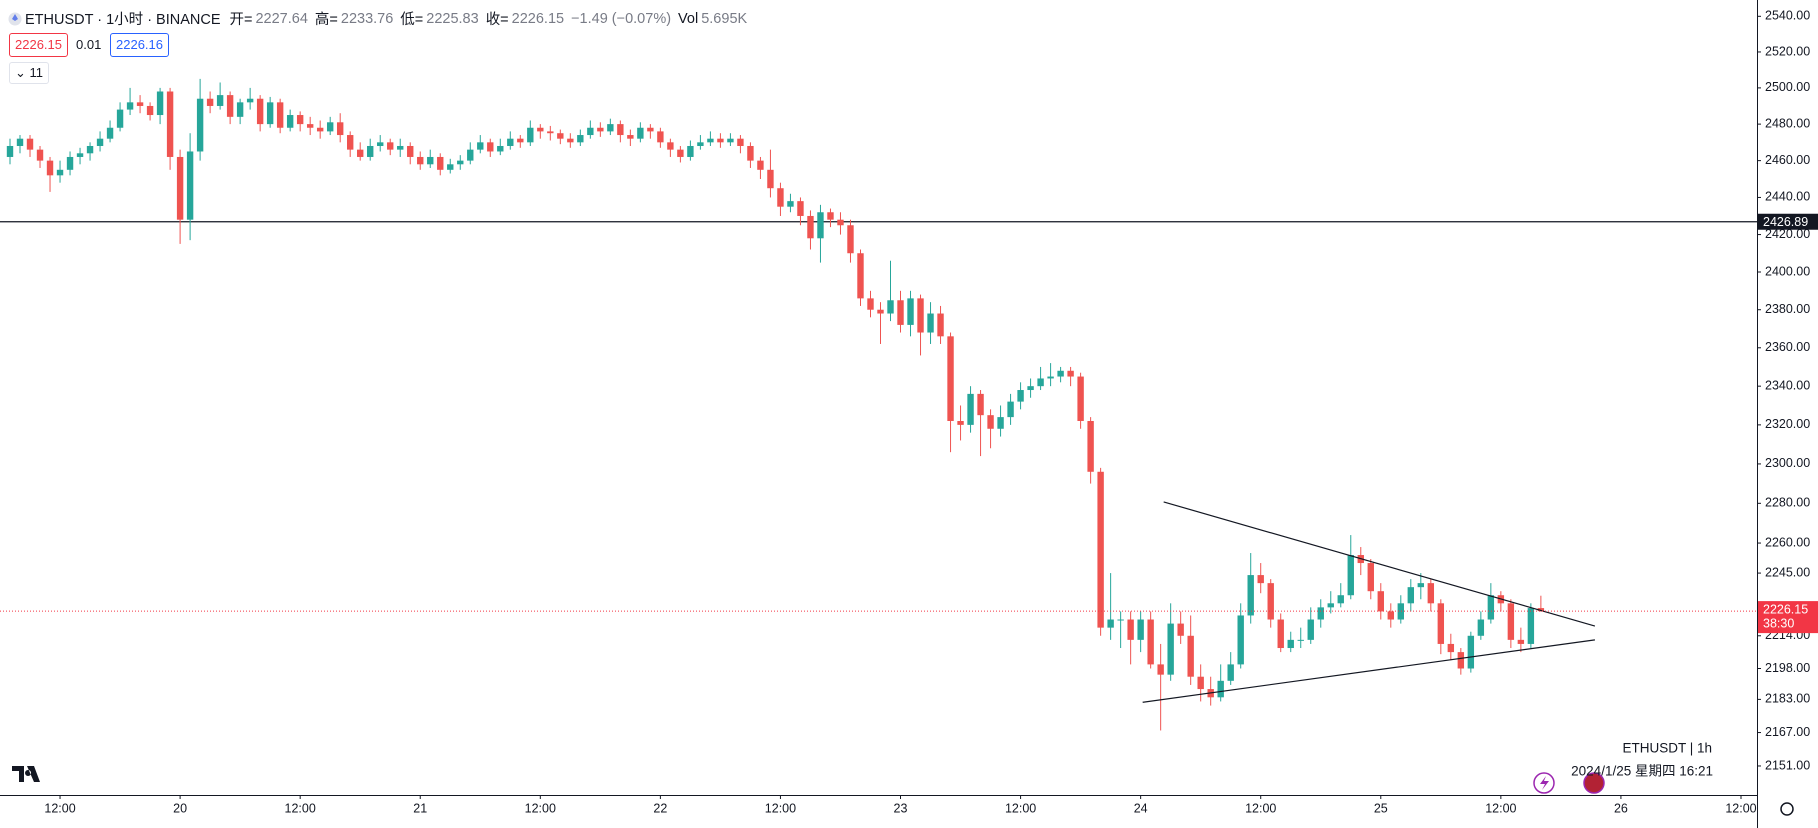  I want to click on horizontal-line-label: 2426.89, so click(1785, 222).